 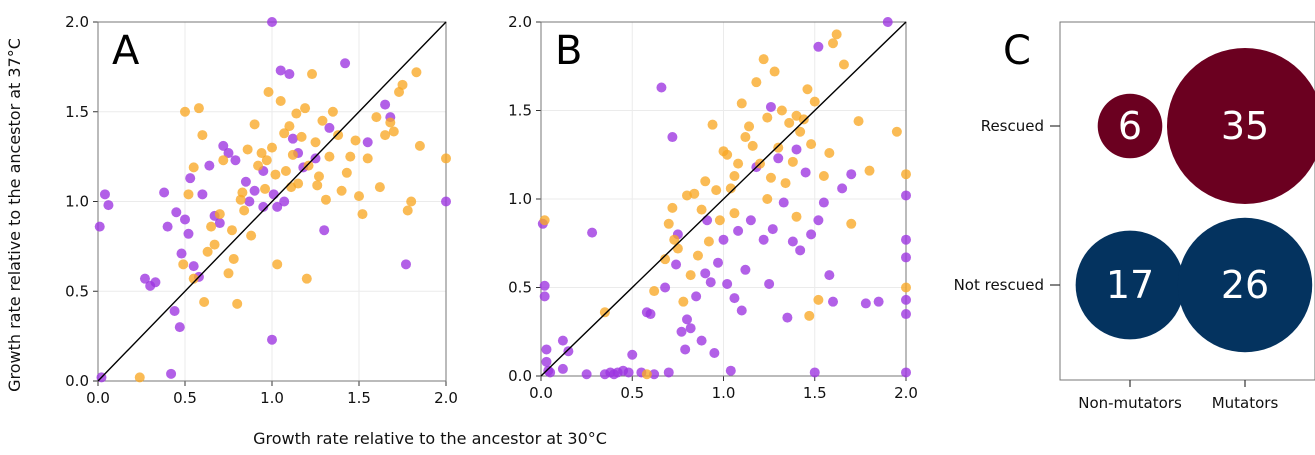 What do you see at coordinates (1130, 285) in the screenshot?
I see `bubble-value-label: 17` at bounding box center [1130, 285].